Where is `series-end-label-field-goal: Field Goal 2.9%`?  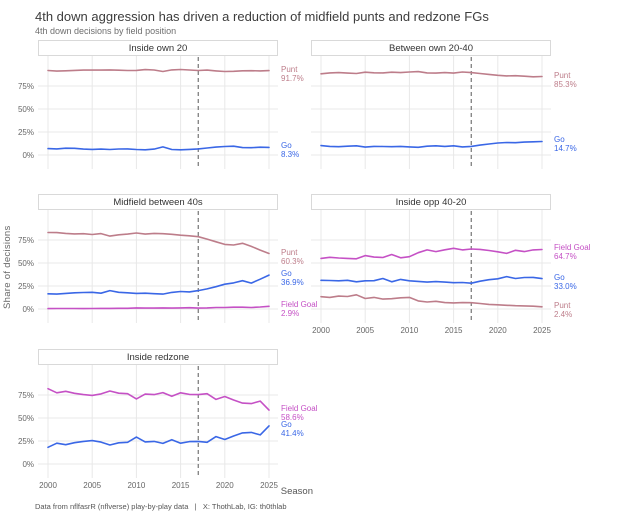
series-end-label-field-goal: Field Goal 2.9% is located at coordinates (299, 309).